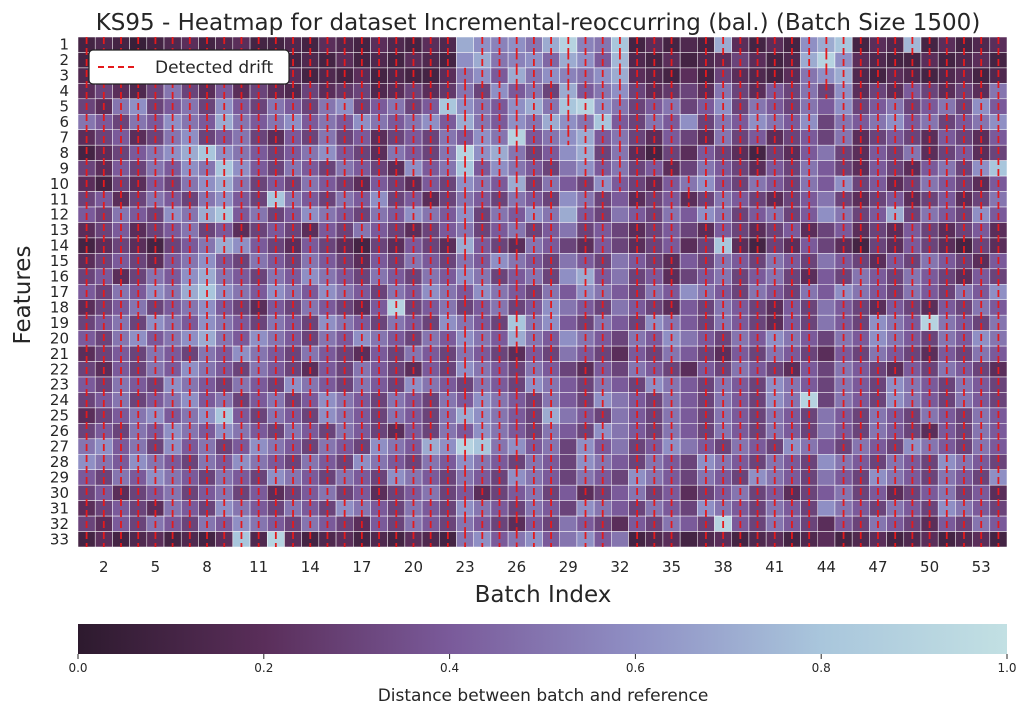  What do you see at coordinates (64, 107) in the screenshot?
I see `y-tick-label: 5` at bounding box center [64, 107].